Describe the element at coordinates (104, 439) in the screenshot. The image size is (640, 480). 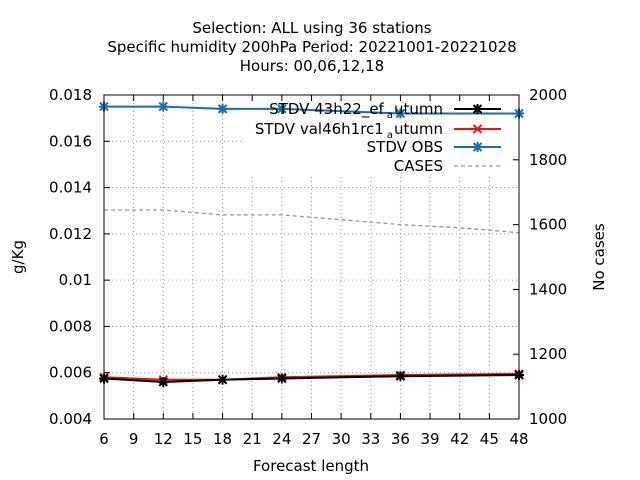
I see `x-tick-label: 6` at that location.